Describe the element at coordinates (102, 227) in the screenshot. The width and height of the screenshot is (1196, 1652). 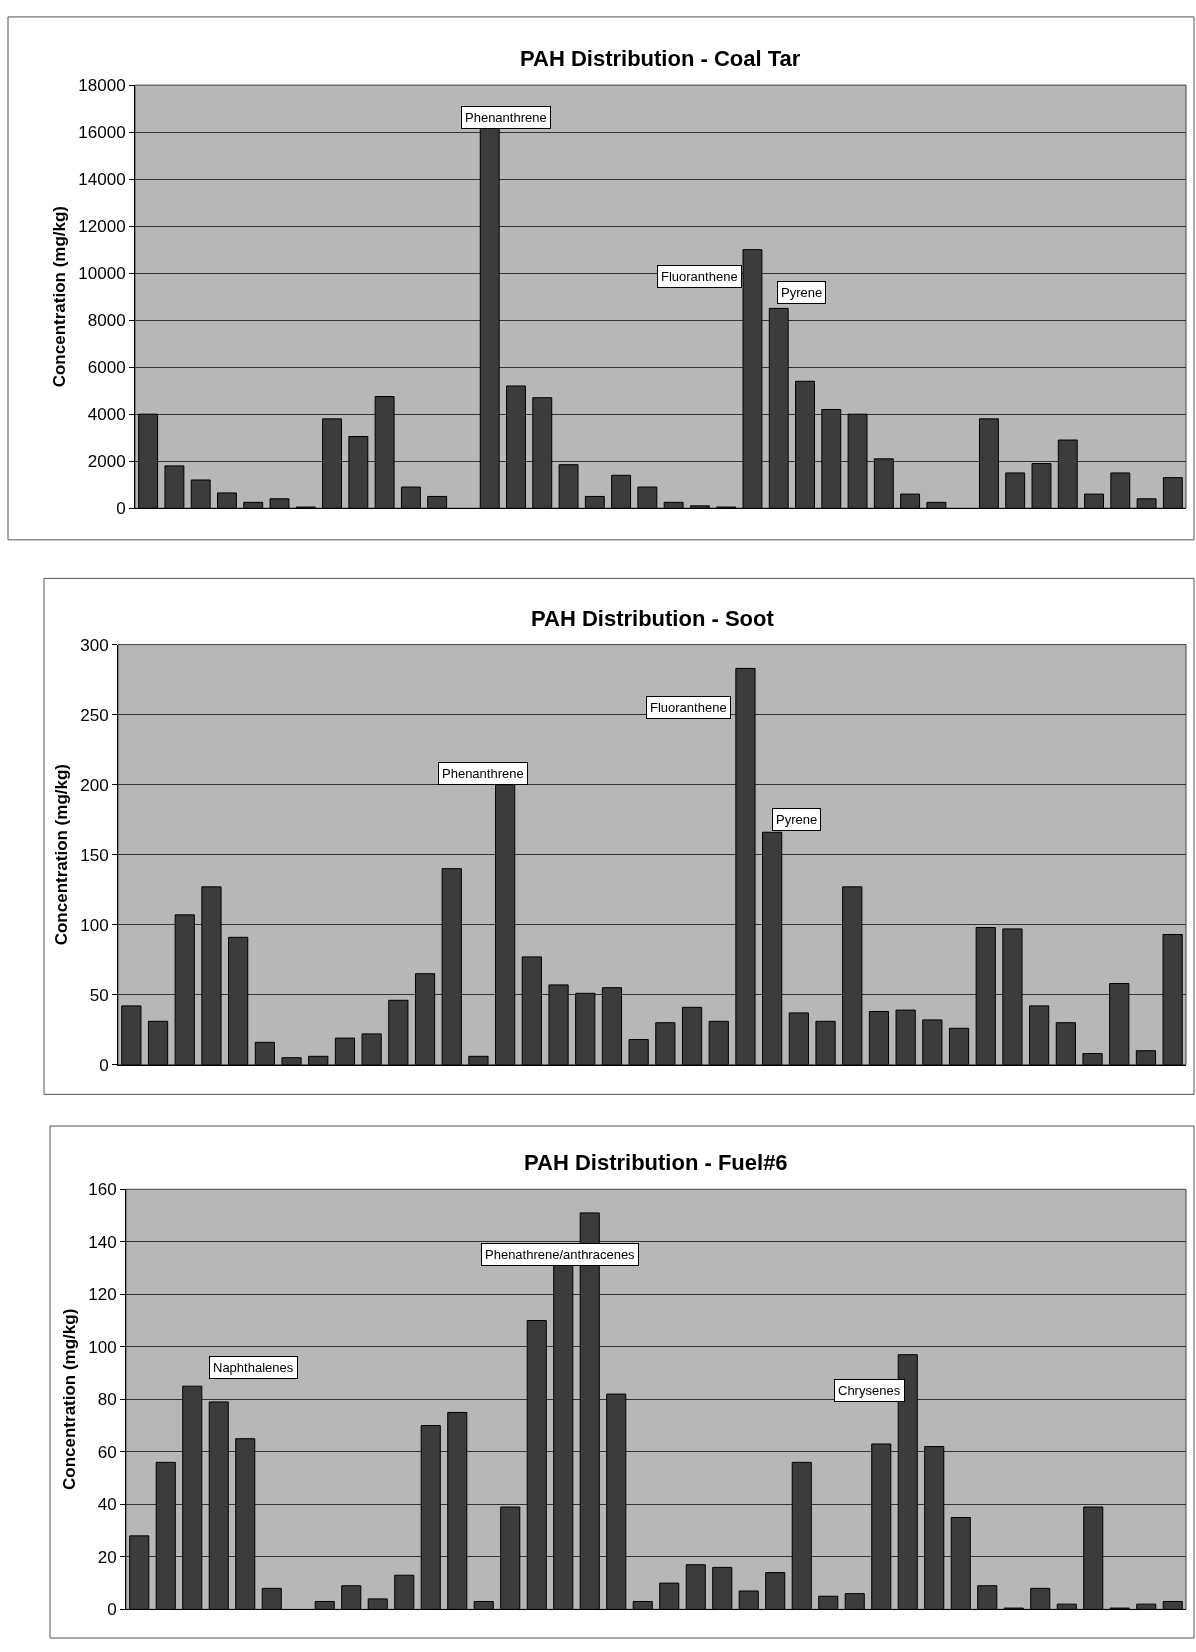
I see `y-tick-label: 12000` at that location.